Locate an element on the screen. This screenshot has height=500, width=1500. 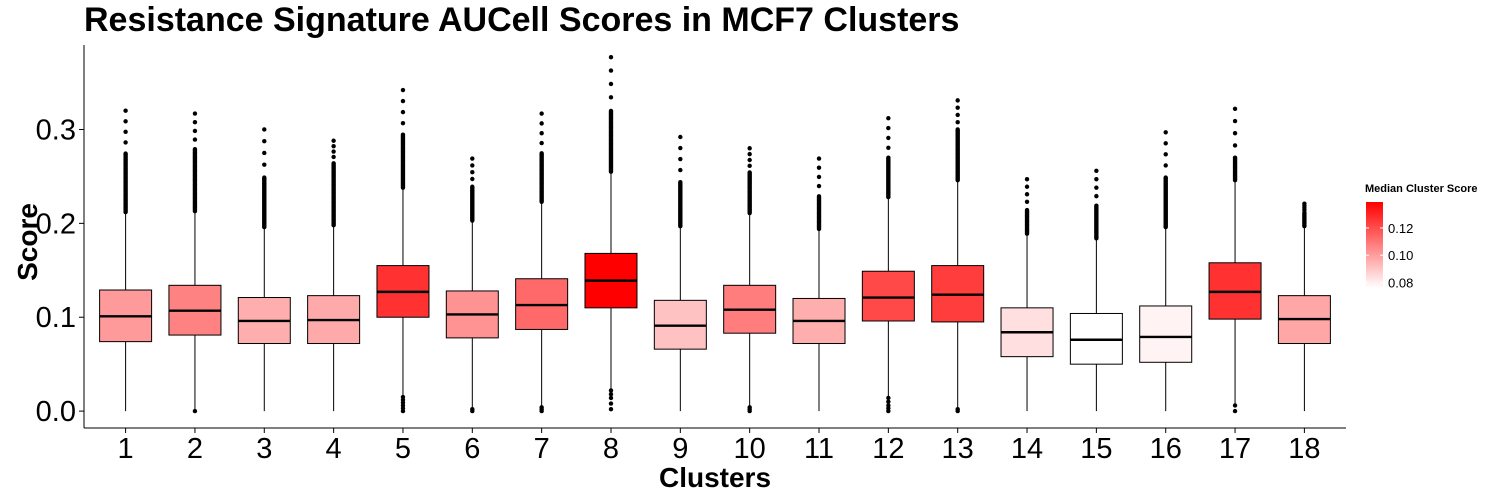
cluster-2-box-group is located at coordinates (195, 262).